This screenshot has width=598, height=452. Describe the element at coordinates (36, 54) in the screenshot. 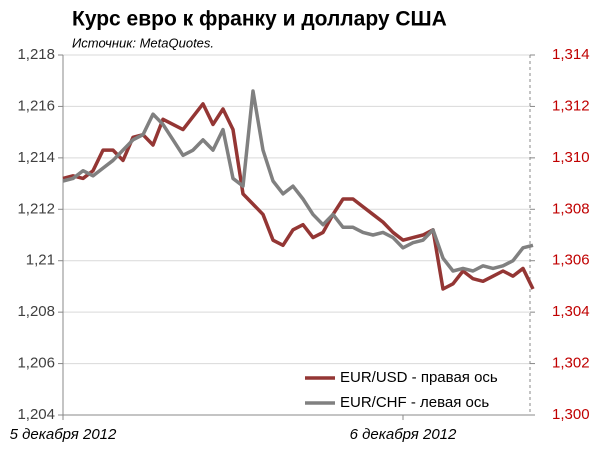

I see `y-tick-label: 1,218` at that location.